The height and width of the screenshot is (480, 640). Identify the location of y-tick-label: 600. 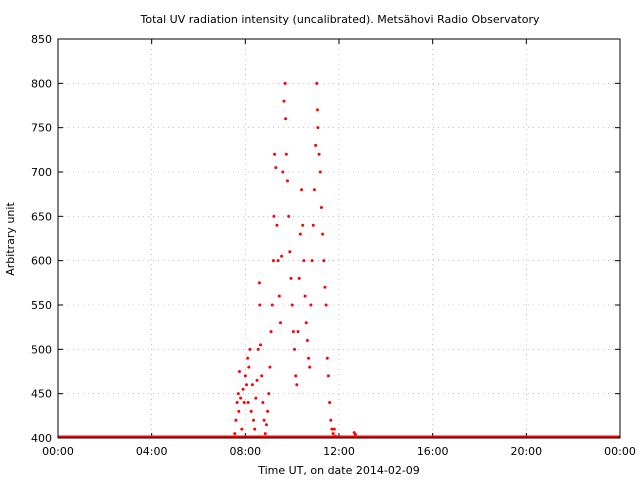
(41, 261).